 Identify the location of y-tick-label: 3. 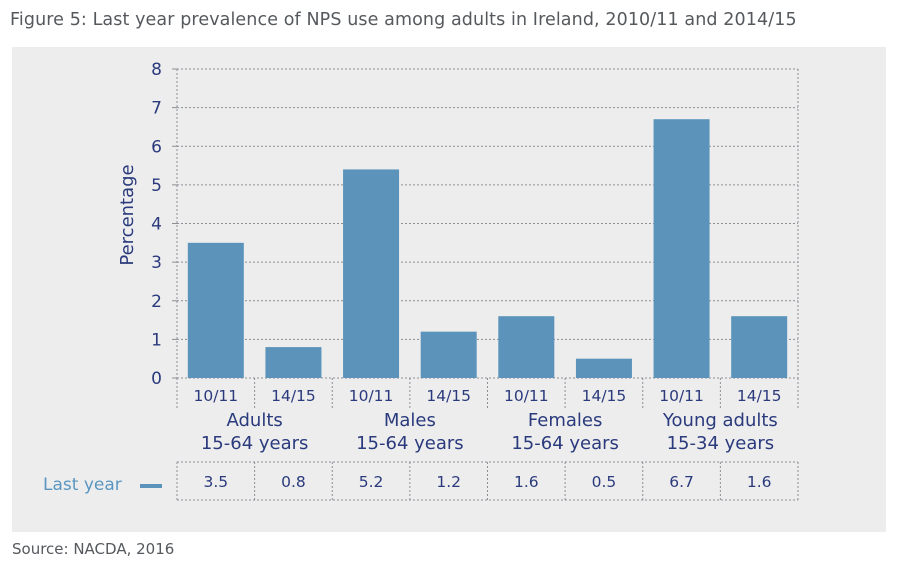
(156, 263).